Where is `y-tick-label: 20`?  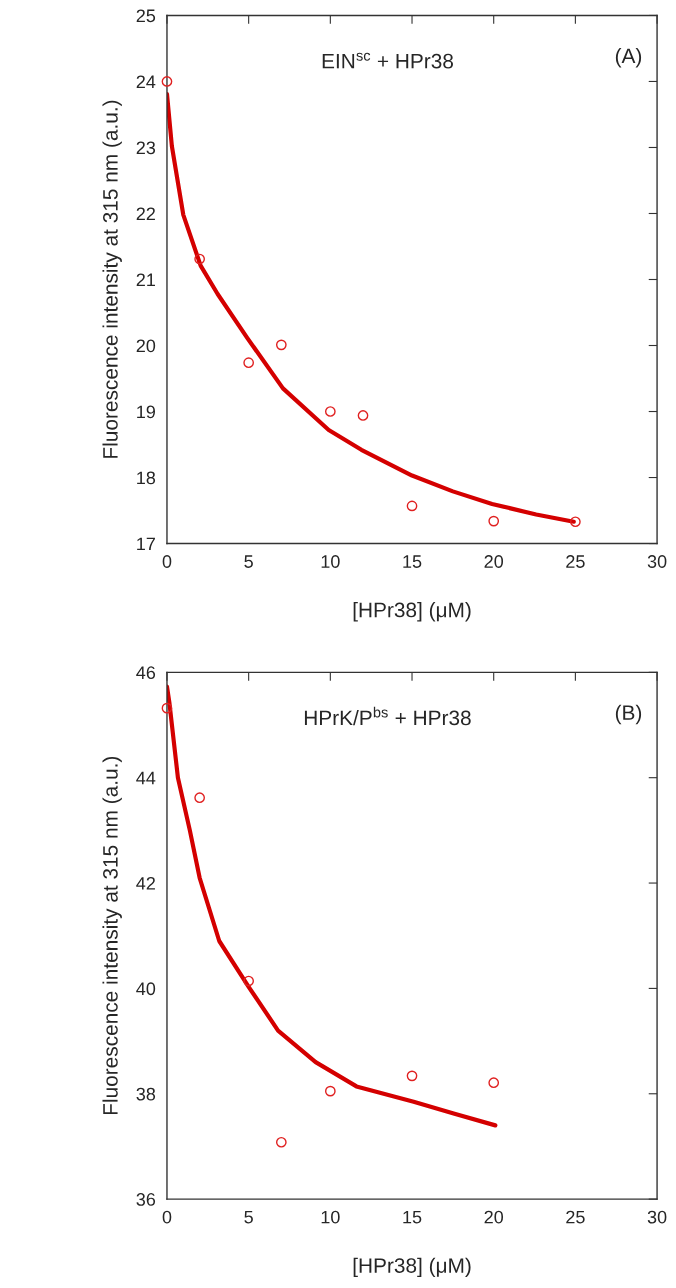
y-tick-label: 20 is located at coordinates (146, 346).